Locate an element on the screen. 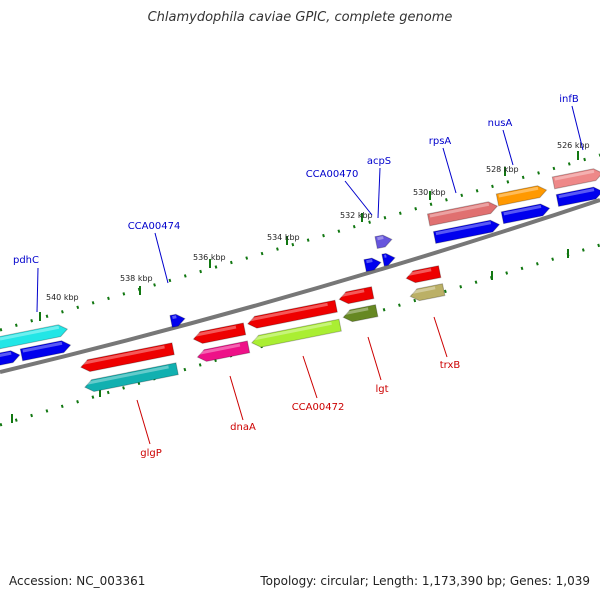 Image resolution: width=600 pixels, height=600 pixels. gene-CCA00472 is located at coordinates (292, 314).